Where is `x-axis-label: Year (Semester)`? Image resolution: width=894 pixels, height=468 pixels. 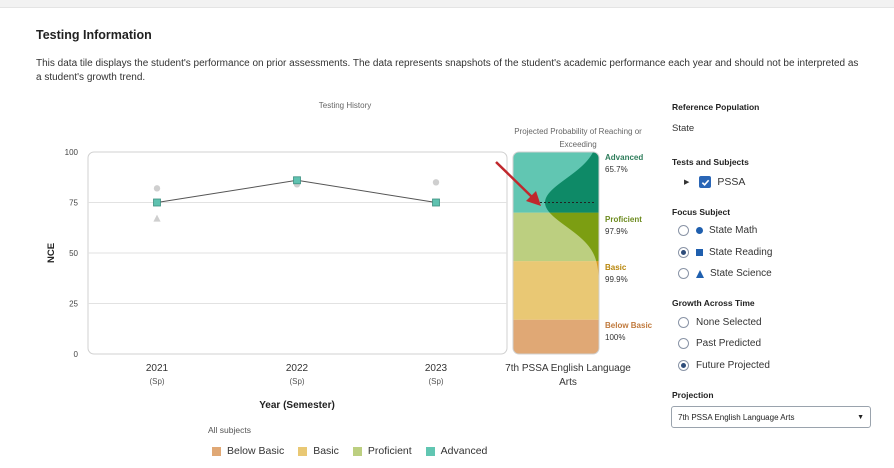
x-axis-label: Year (Semester) is located at coordinates (297, 405).